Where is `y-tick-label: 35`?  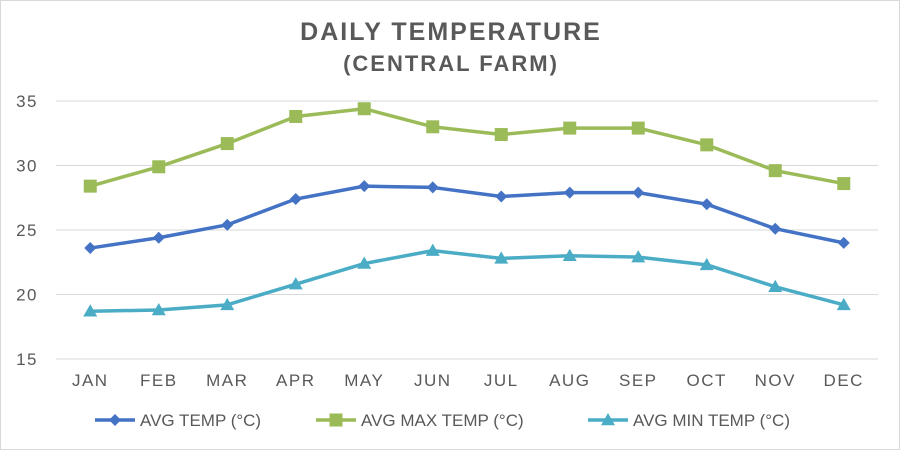
y-tick-label: 35 is located at coordinates (27, 101).